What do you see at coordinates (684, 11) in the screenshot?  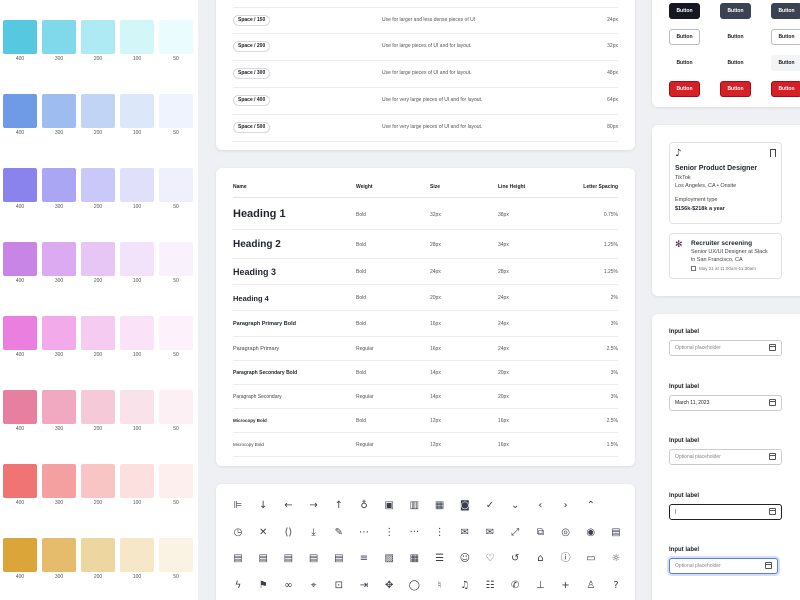 I see `demo-button-dark: Button` at bounding box center [684, 11].